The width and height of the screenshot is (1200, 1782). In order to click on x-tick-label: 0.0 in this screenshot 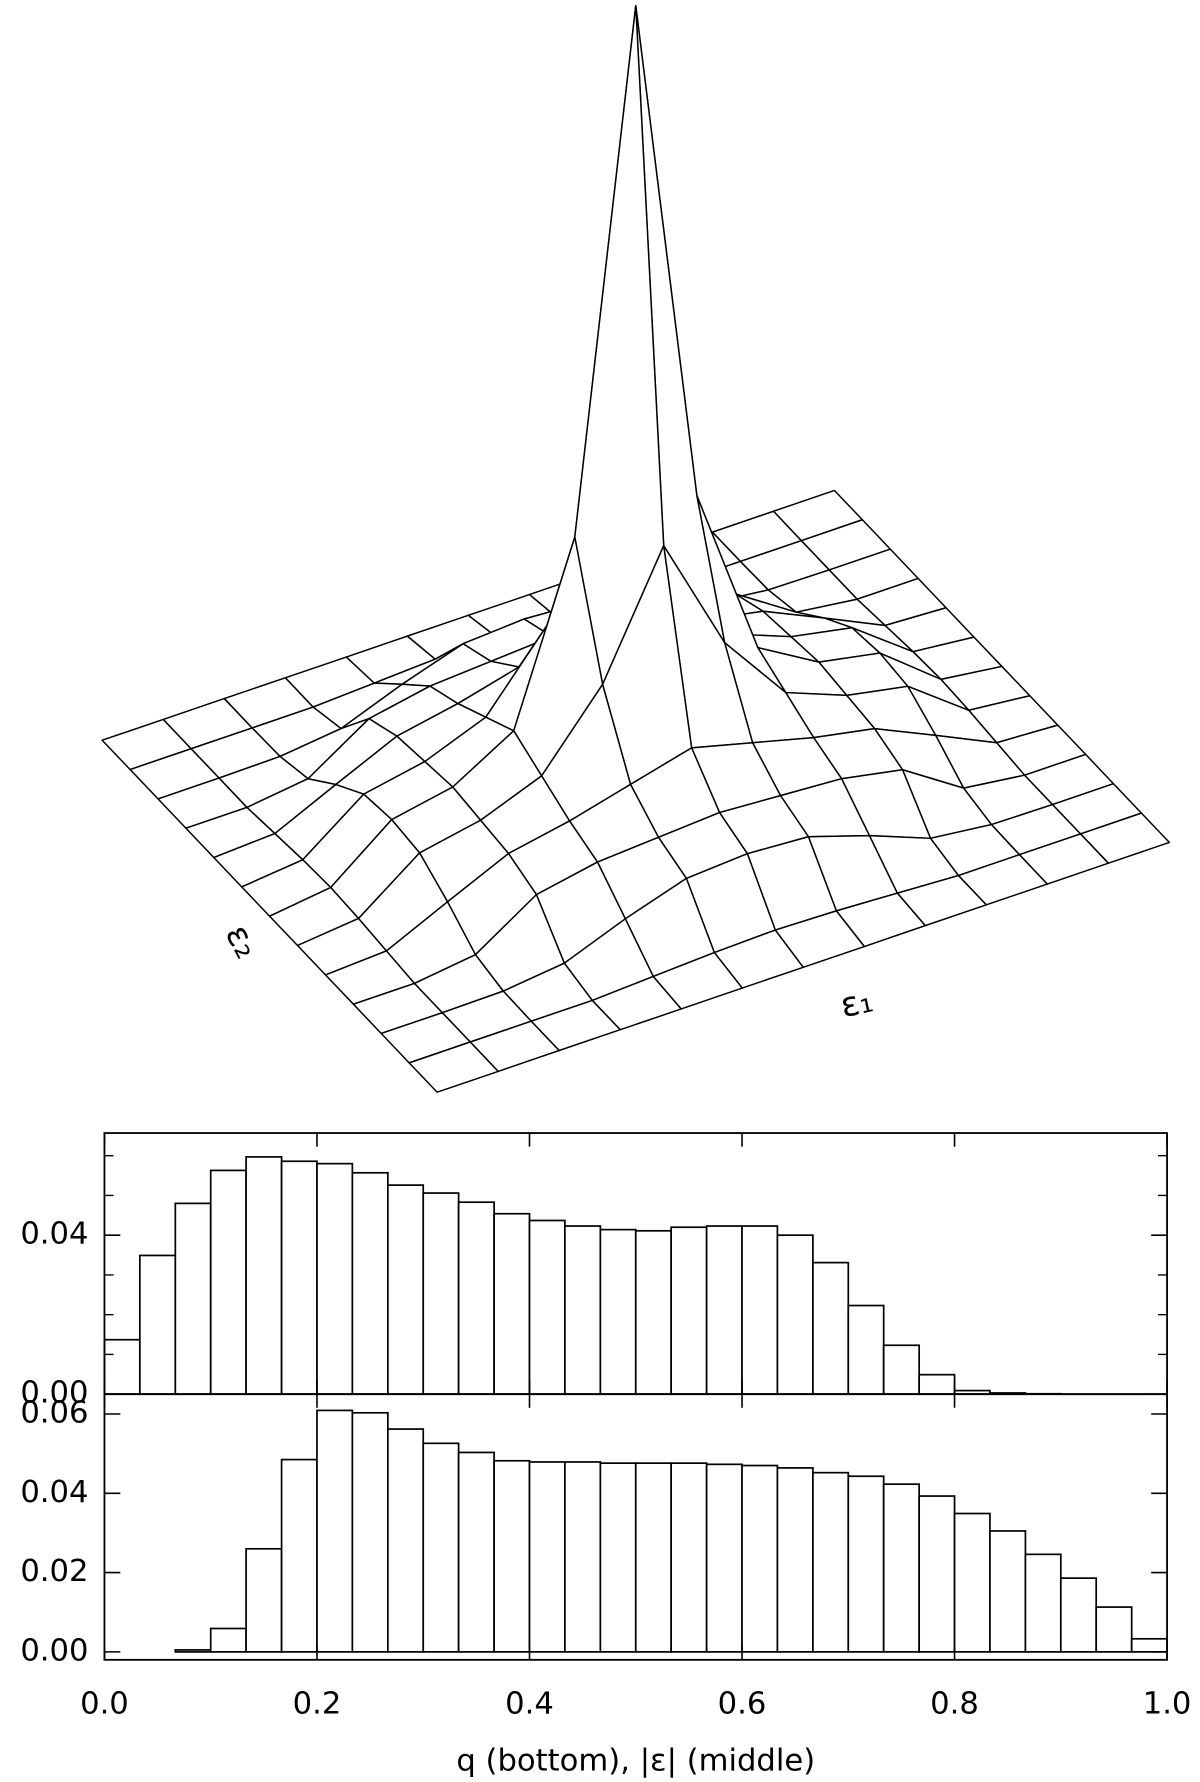, I will do `click(104, 1704)`.